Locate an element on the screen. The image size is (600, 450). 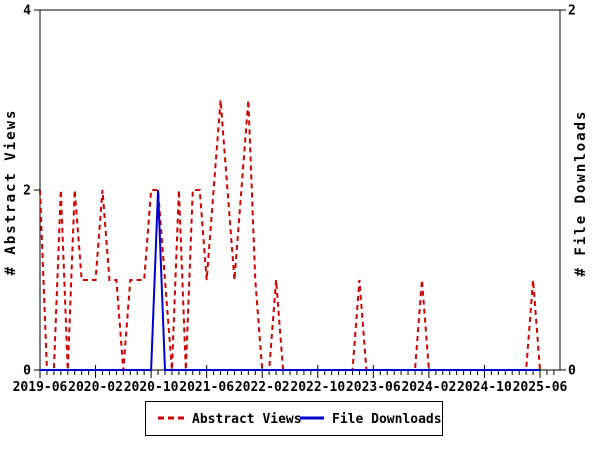
x-tick-label: 2022-10 is located at coordinates (317, 387).